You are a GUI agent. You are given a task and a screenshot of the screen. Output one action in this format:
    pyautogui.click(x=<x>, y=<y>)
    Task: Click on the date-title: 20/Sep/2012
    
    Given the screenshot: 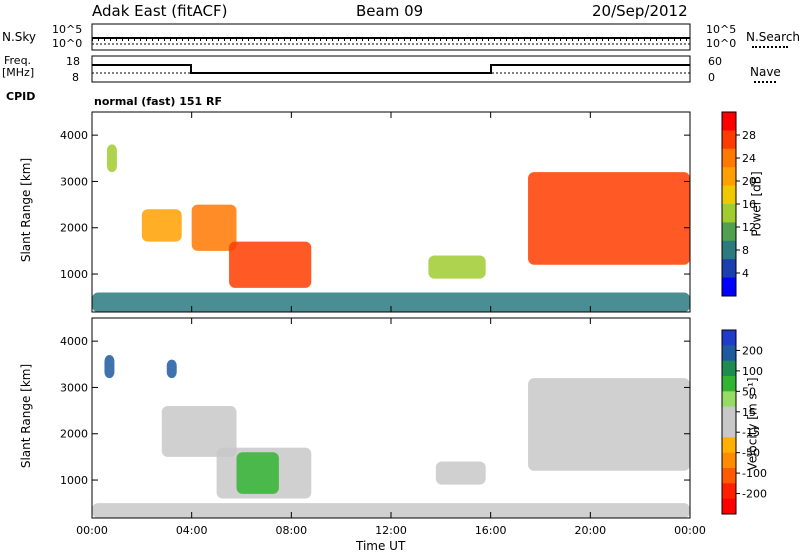 What is the action you would take?
    pyautogui.click(x=640, y=11)
    